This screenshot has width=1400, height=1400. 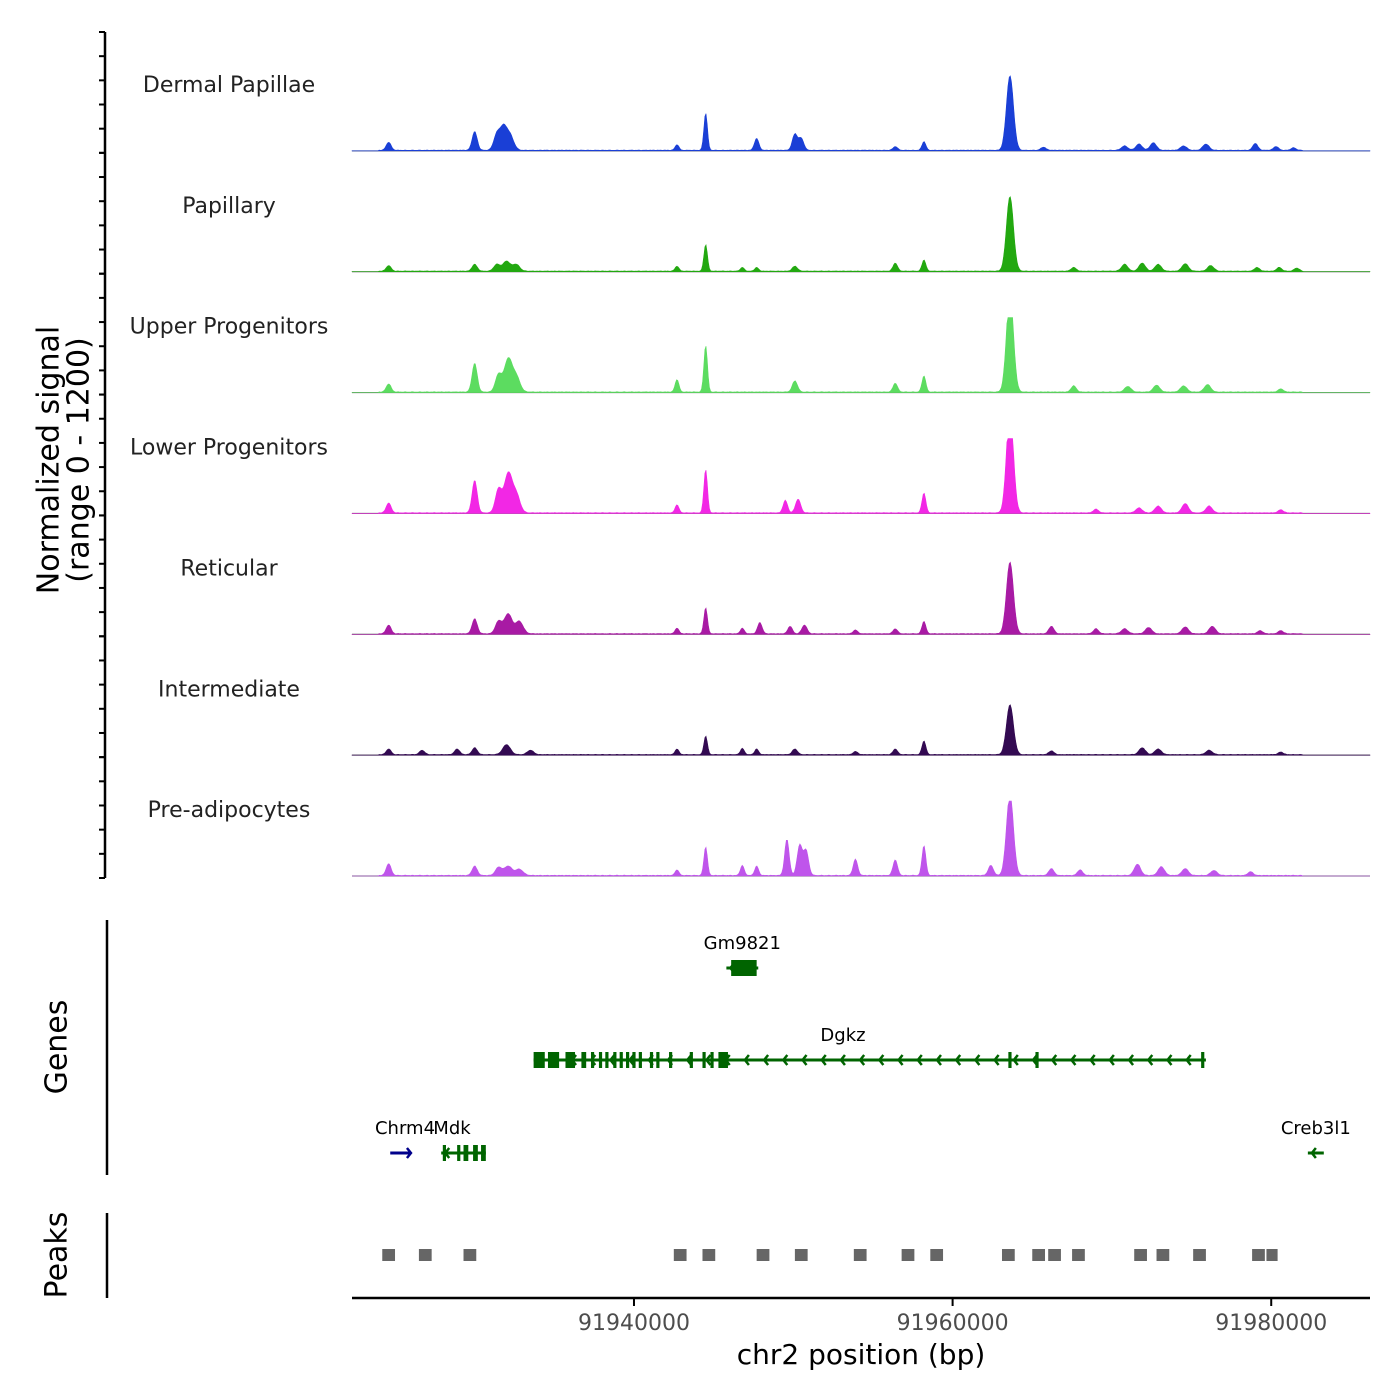 I want to click on track-label: Upper Progenitors, so click(x=229, y=327).